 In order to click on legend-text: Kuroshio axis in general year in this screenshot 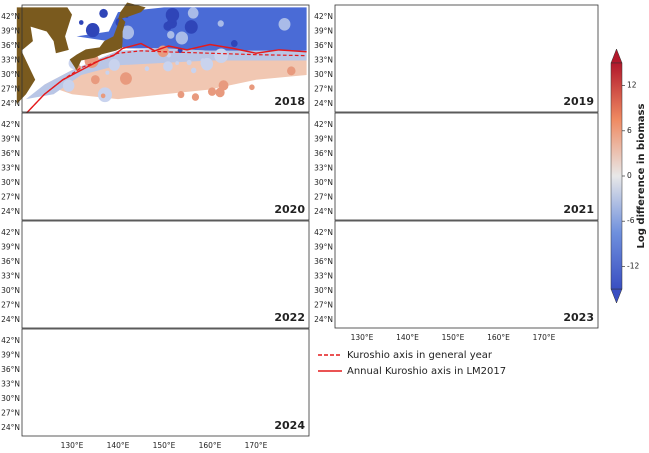, I will do `click(420, 355)`.